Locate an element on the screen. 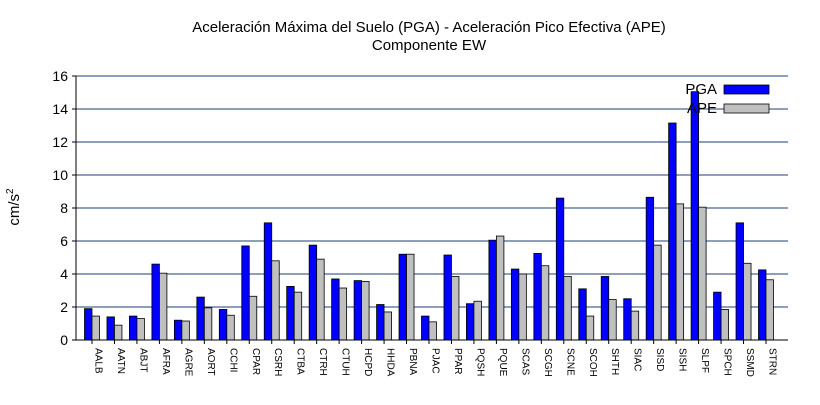 Image resolution: width=820 pixels, height=405 pixels. chart-subtitle: Componente EW is located at coordinates (429, 45).